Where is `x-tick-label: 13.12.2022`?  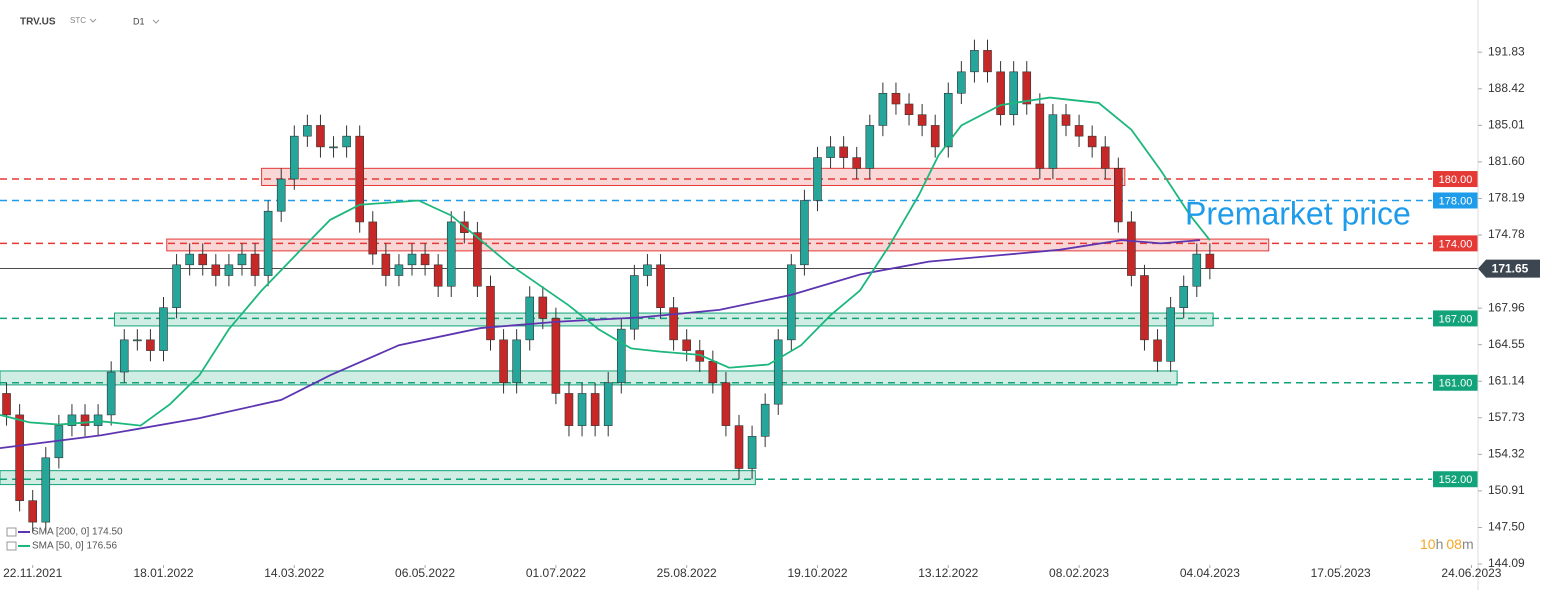
x-tick-label: 13.12.2022 is located at coordinates (948, 573).